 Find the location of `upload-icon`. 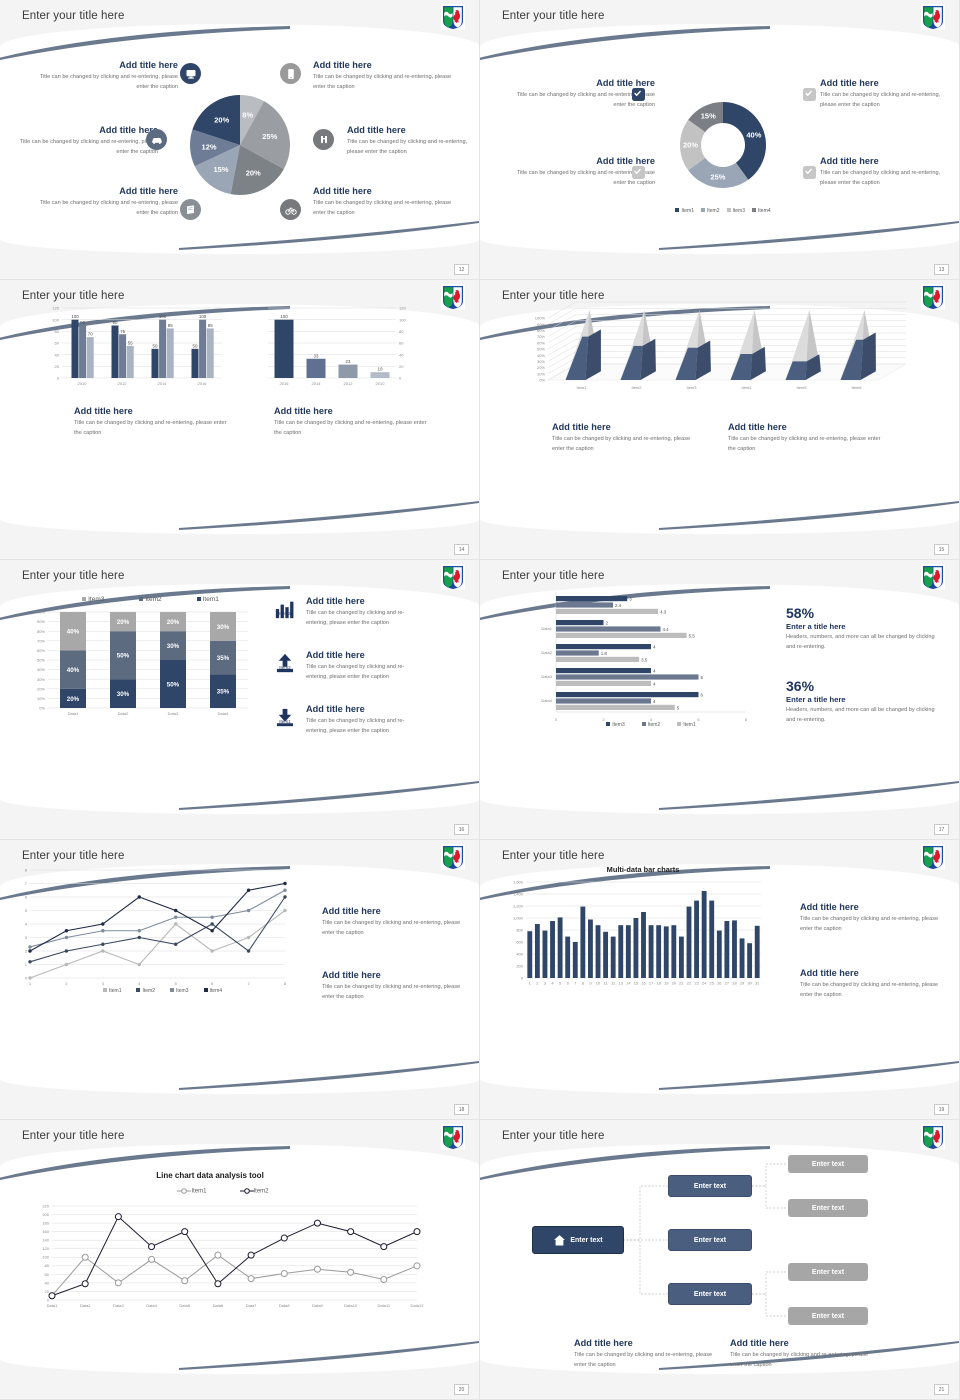

upload-icon is located at coordinates (285, 662).